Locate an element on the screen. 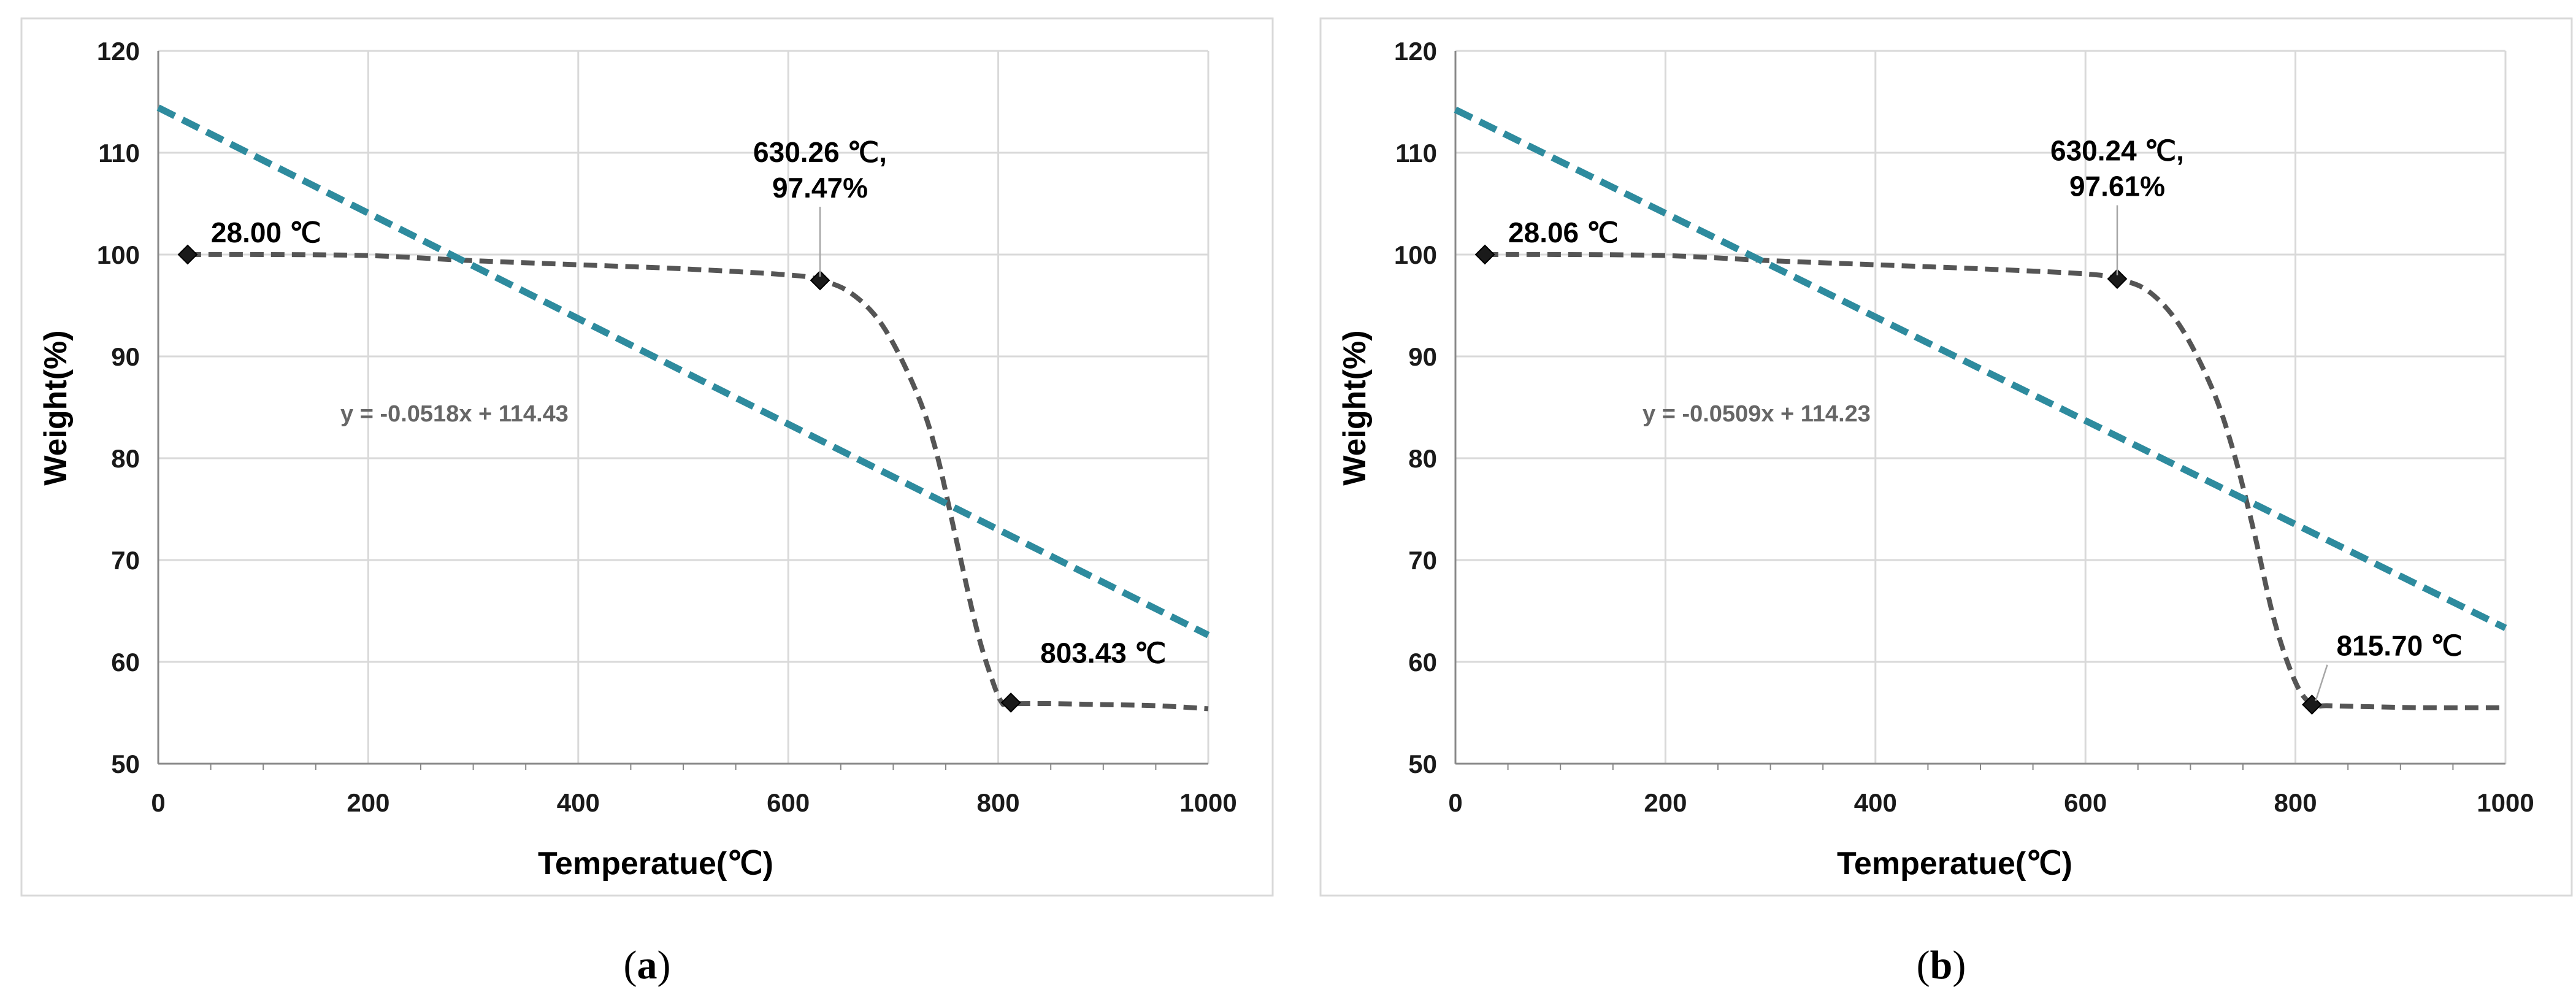 Image resolution: width=2576 pixels, height=1006 pixels. panel-label-a: (a) is located at coordinates (647, 965).